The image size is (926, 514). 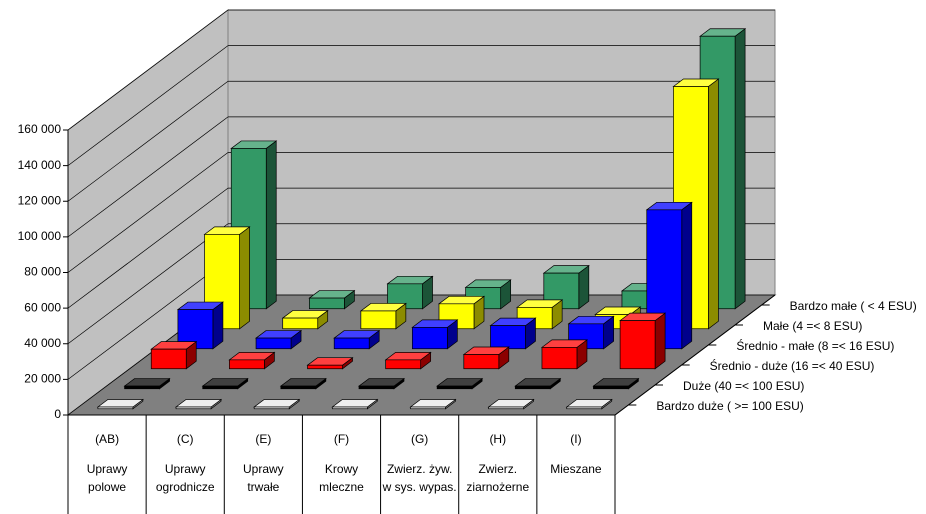 I want to click on y-tick-label: 80 000, so click(x=42, y=272).